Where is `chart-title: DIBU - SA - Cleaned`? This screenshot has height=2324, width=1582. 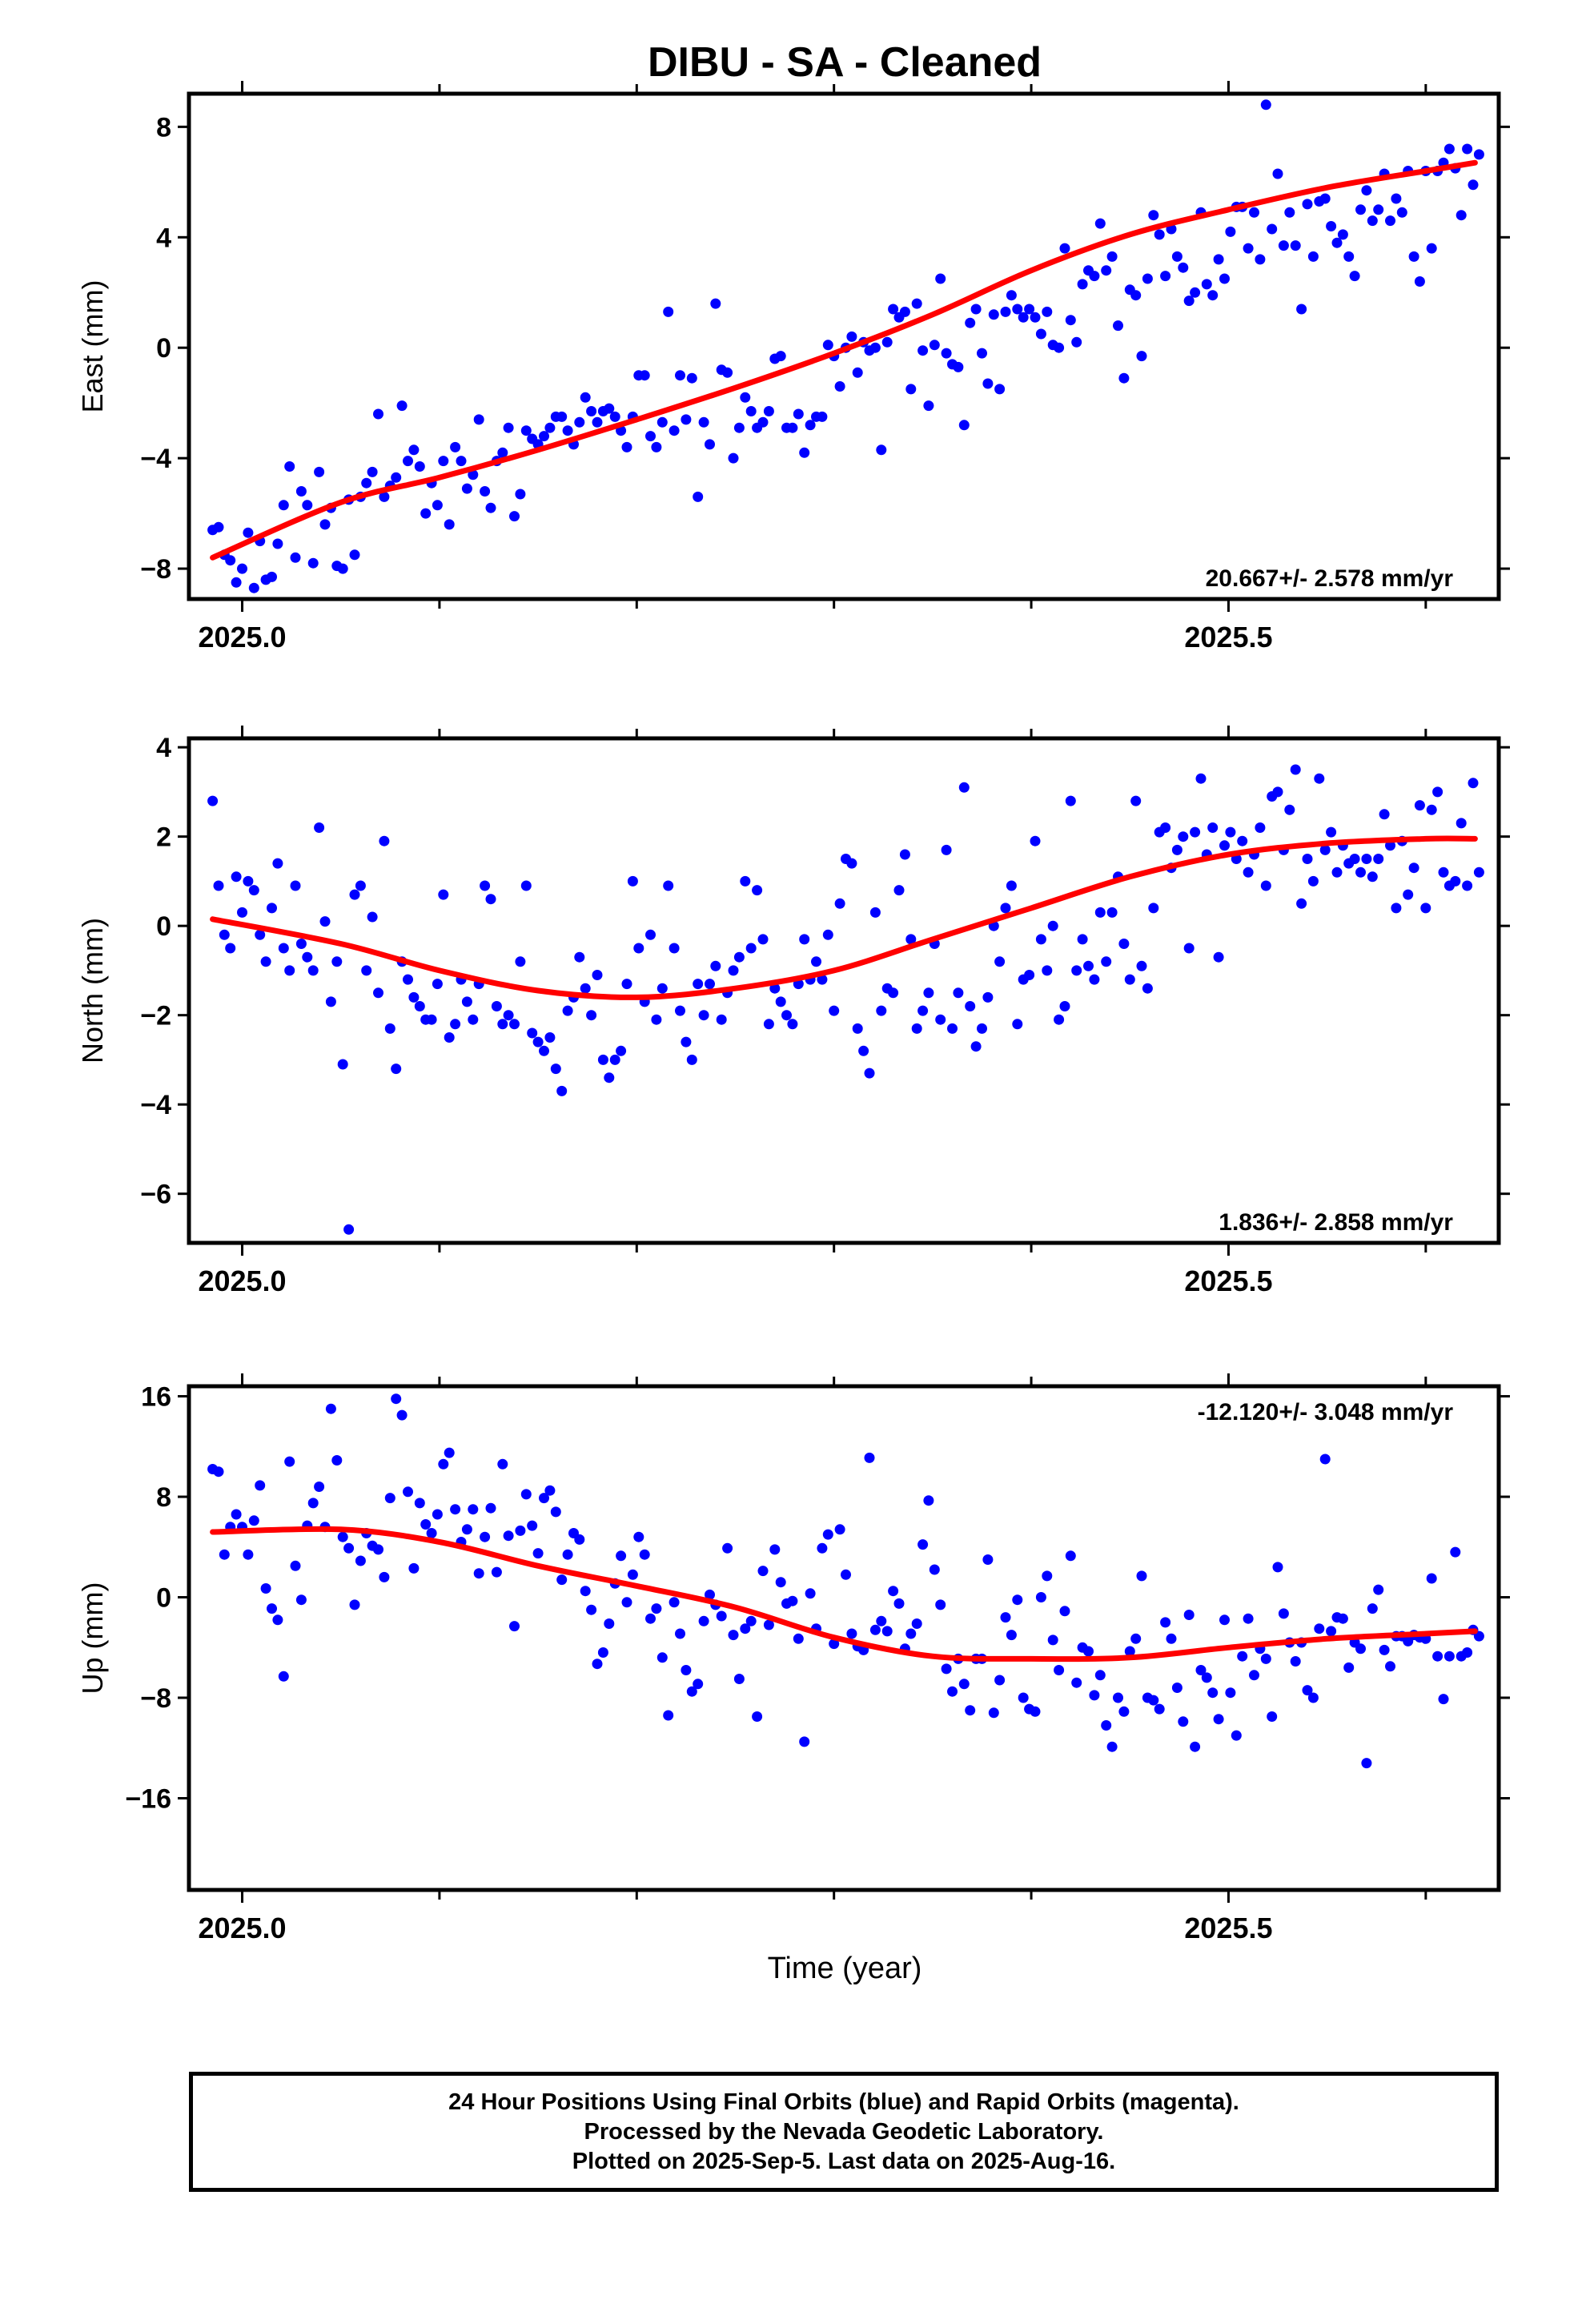
chart-title: DIBU - SA - Cleaned is located at coordinates (845, 62).